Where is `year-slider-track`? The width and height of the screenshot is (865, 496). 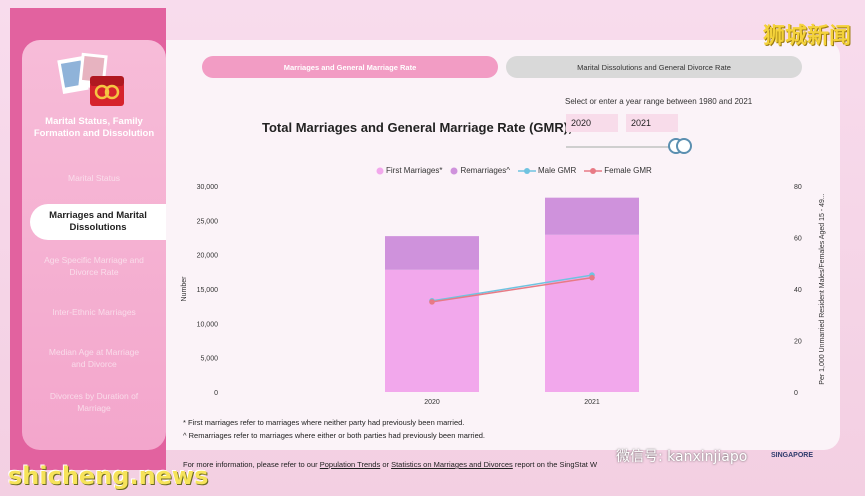
year-slider-track is located at coordinates (628, 147).